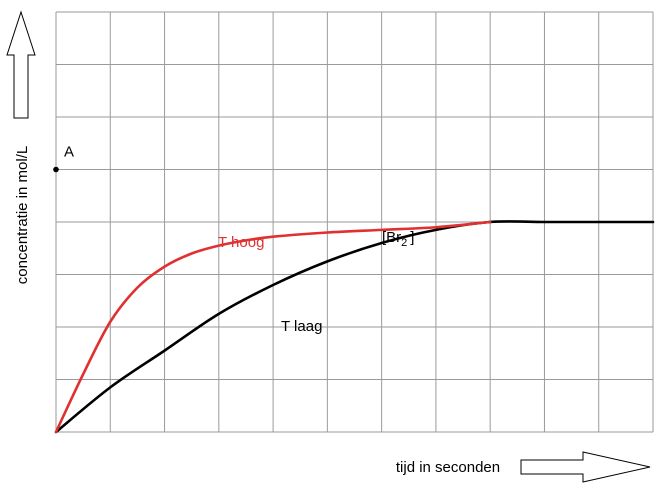  What do you see at coordinates (241, 242) in the screenshot?
I see `series-label-t-hoog: T hoog` at bounding box center [241, 242].